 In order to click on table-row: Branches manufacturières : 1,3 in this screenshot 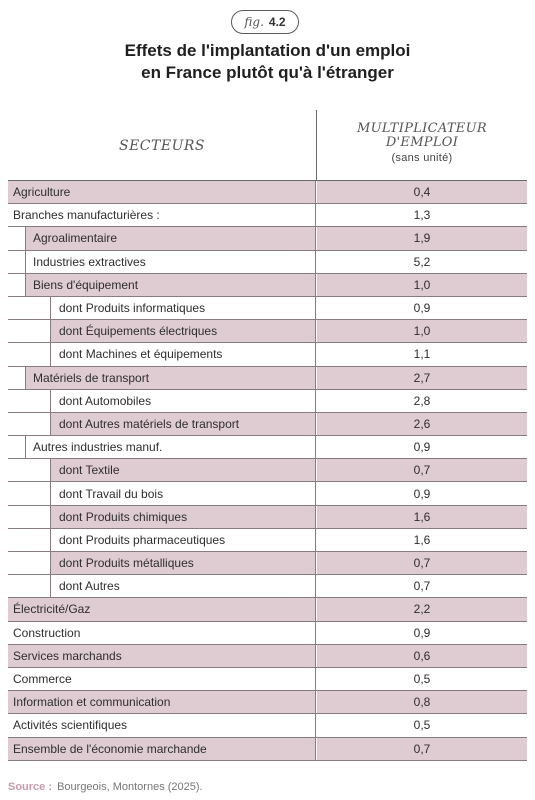, I will do `click(267, 216)`.